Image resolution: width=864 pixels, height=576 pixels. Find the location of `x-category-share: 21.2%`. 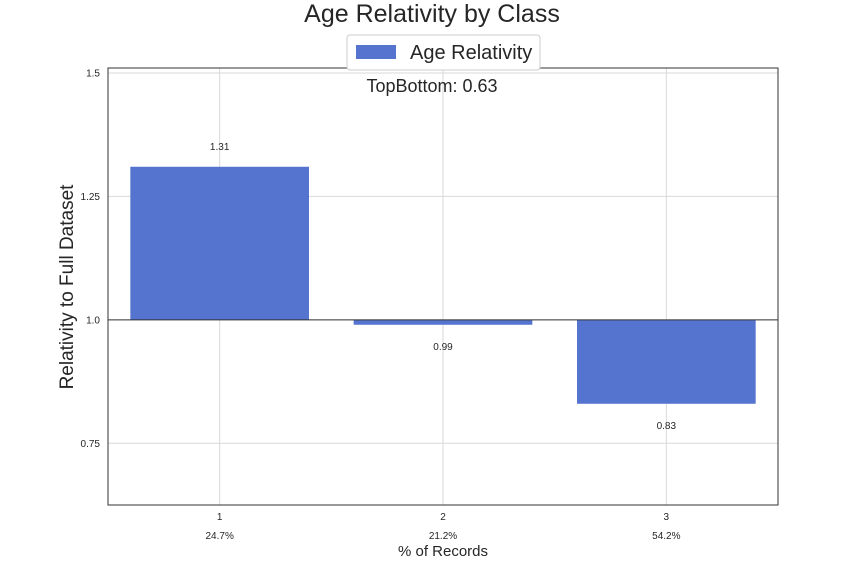

x-category-share: 21.2% is located at coordinates (443, 536).